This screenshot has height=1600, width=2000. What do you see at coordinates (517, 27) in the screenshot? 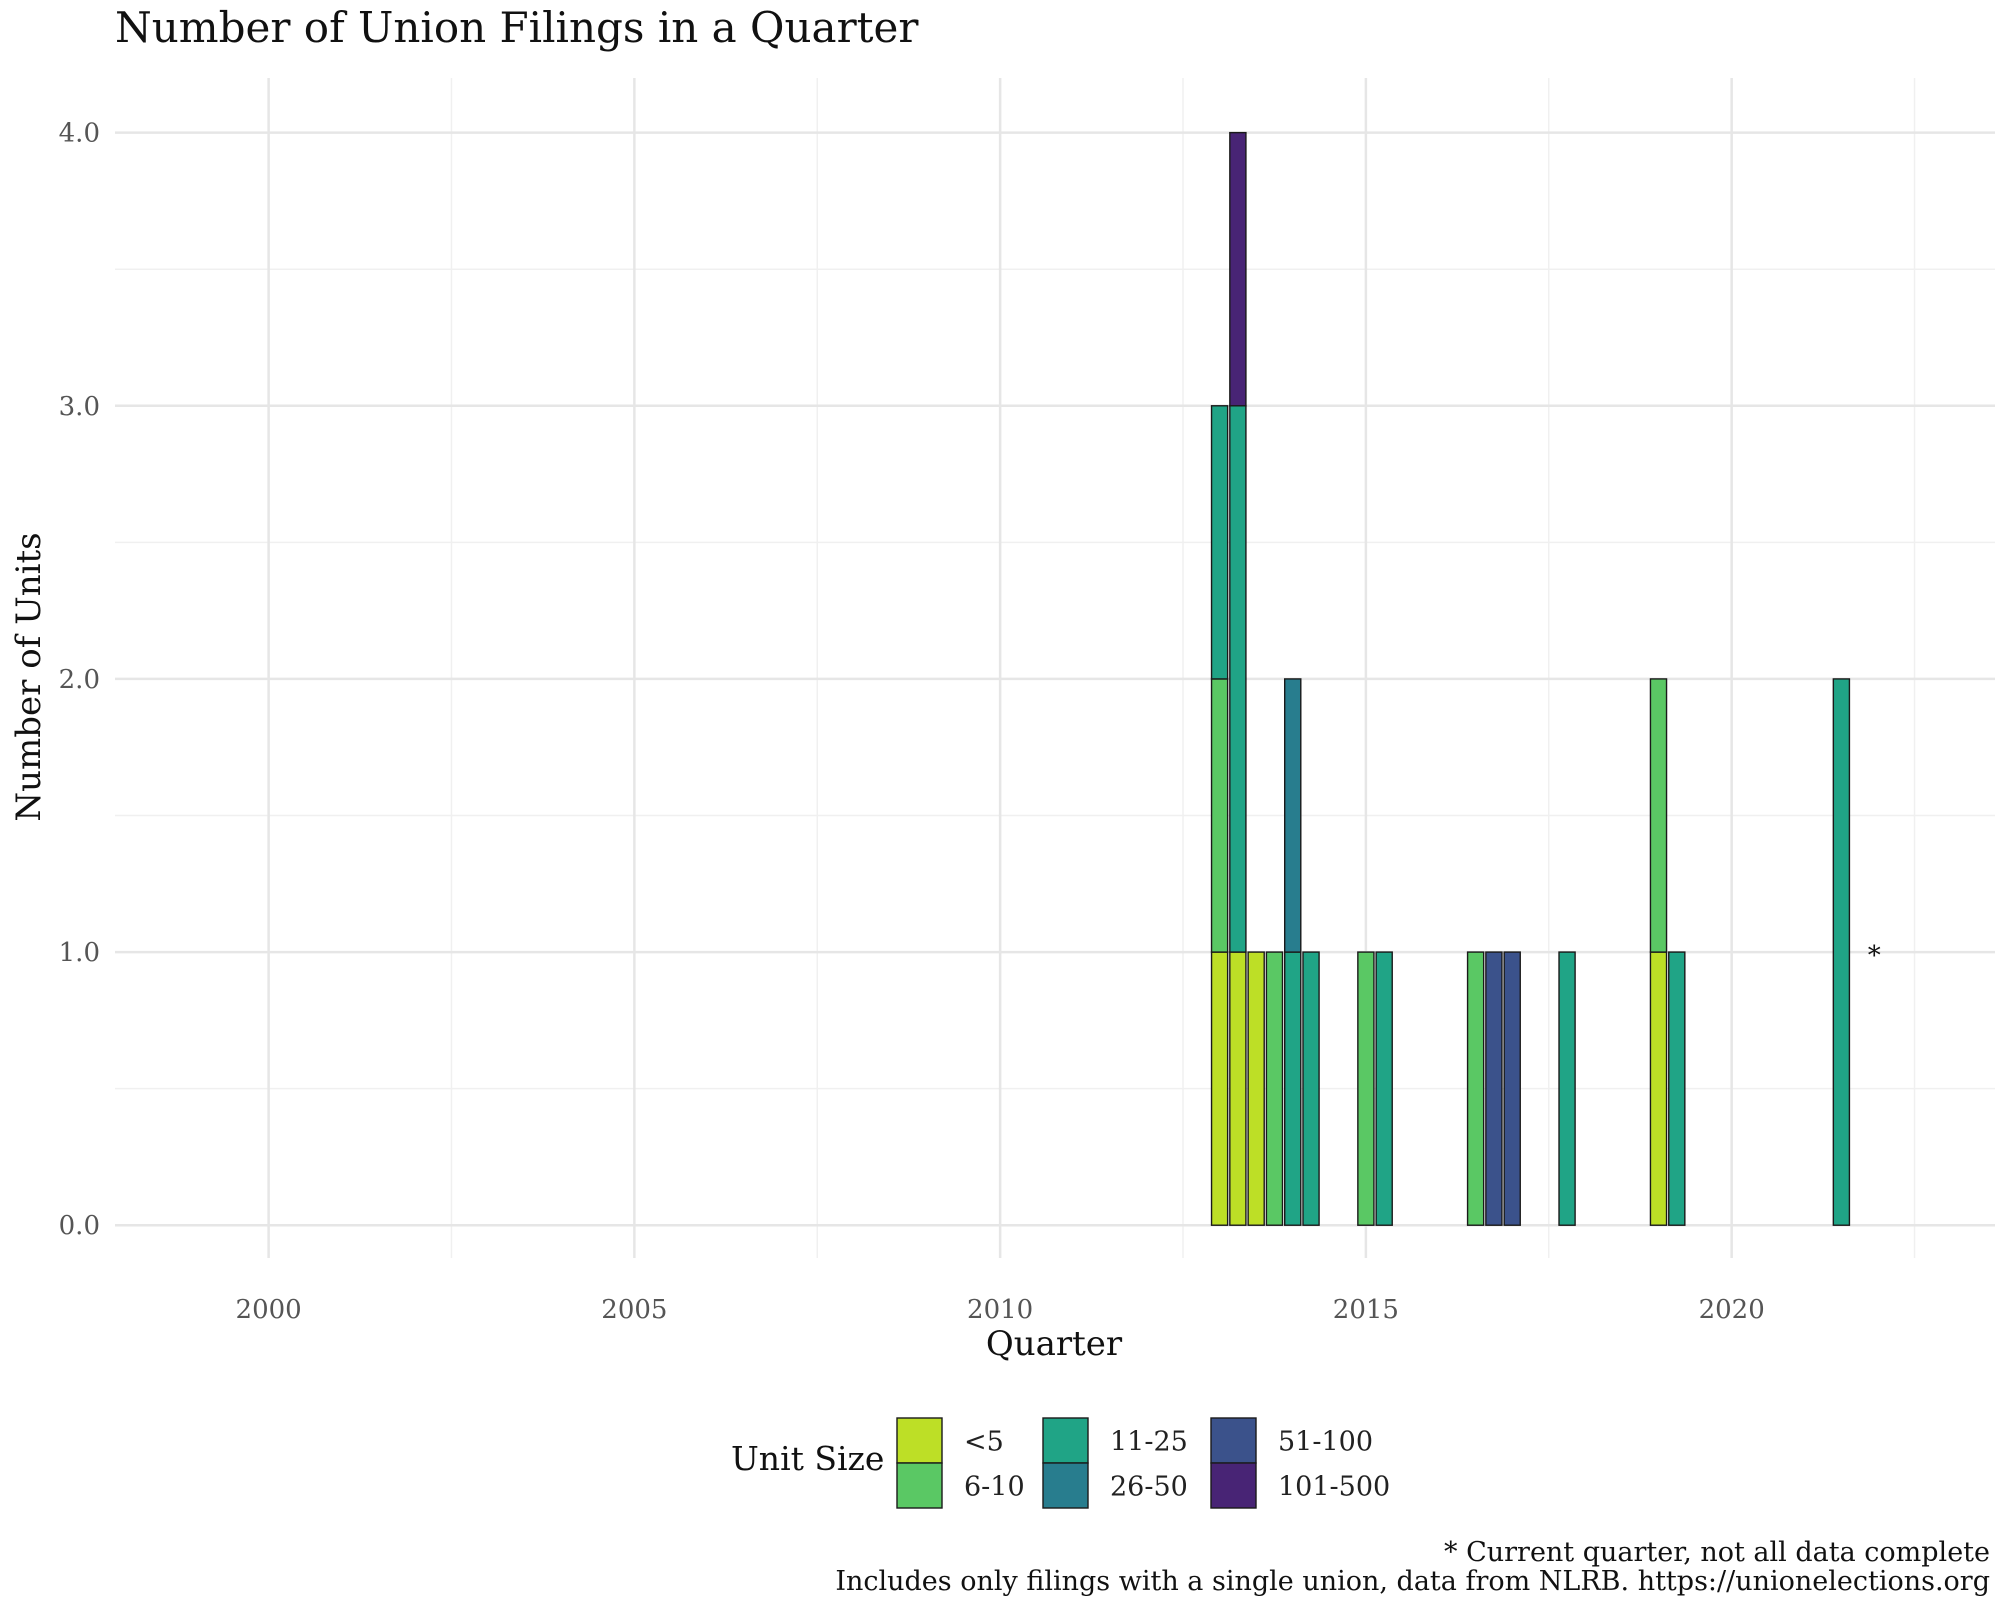
I see `chart-title: Number of Union Filings in a Quarter` at bounding box center [517, 27].